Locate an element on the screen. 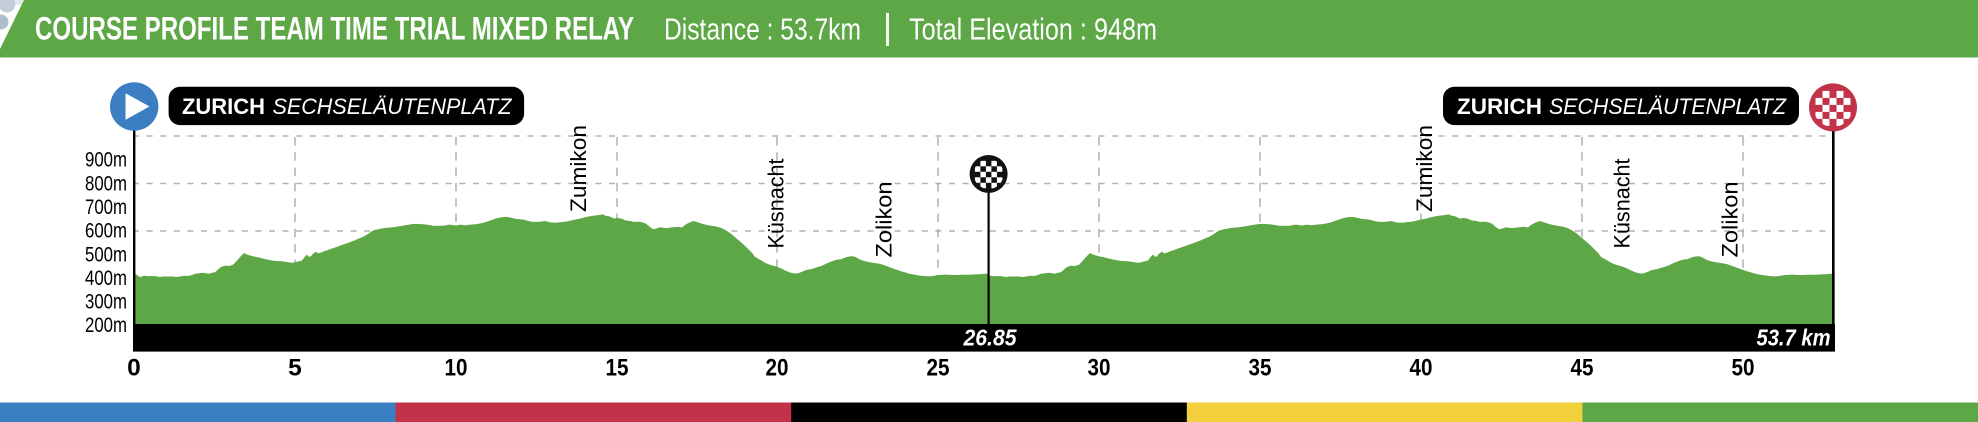  svg-text: 300m is located at coordinates (106, 302).